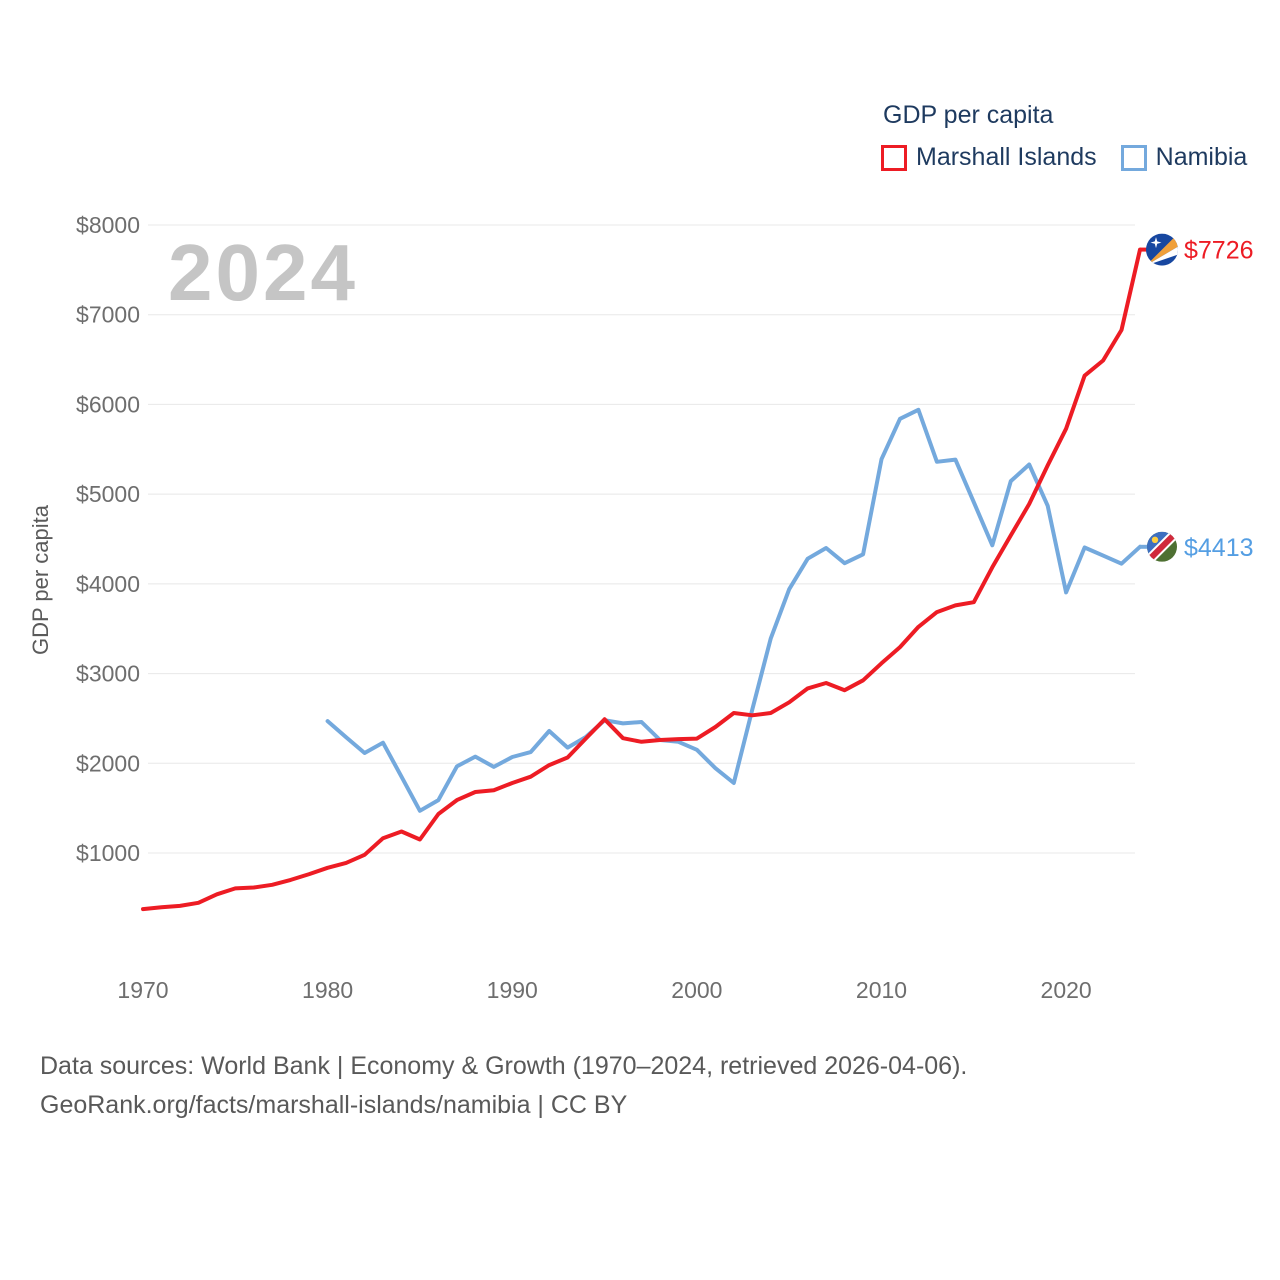 The image size is (1280, 1280). Describe the element at coordinates (604, 990) in the screenshot. I see `x-axis-ticks: 1970 1980 1990 2000 2010 2020` at that location.